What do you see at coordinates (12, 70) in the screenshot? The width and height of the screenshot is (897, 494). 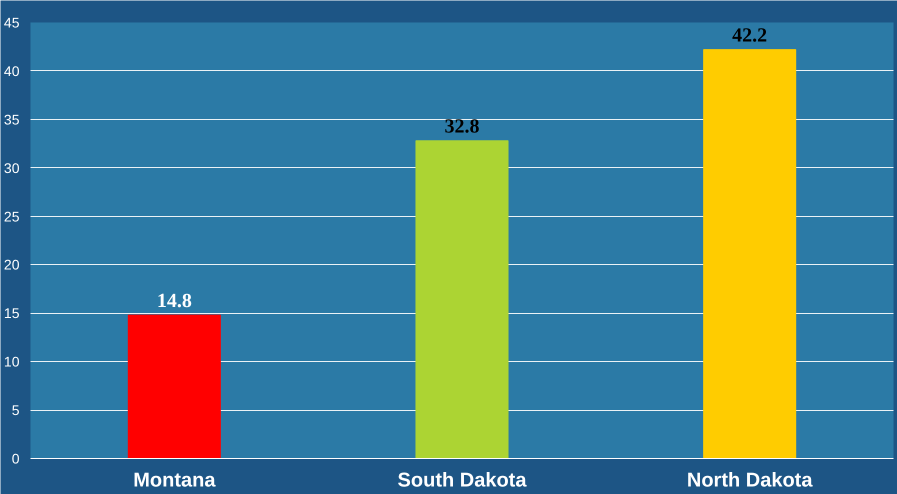 I see `y-tick-label: 40` at bounding box center [12, 70].